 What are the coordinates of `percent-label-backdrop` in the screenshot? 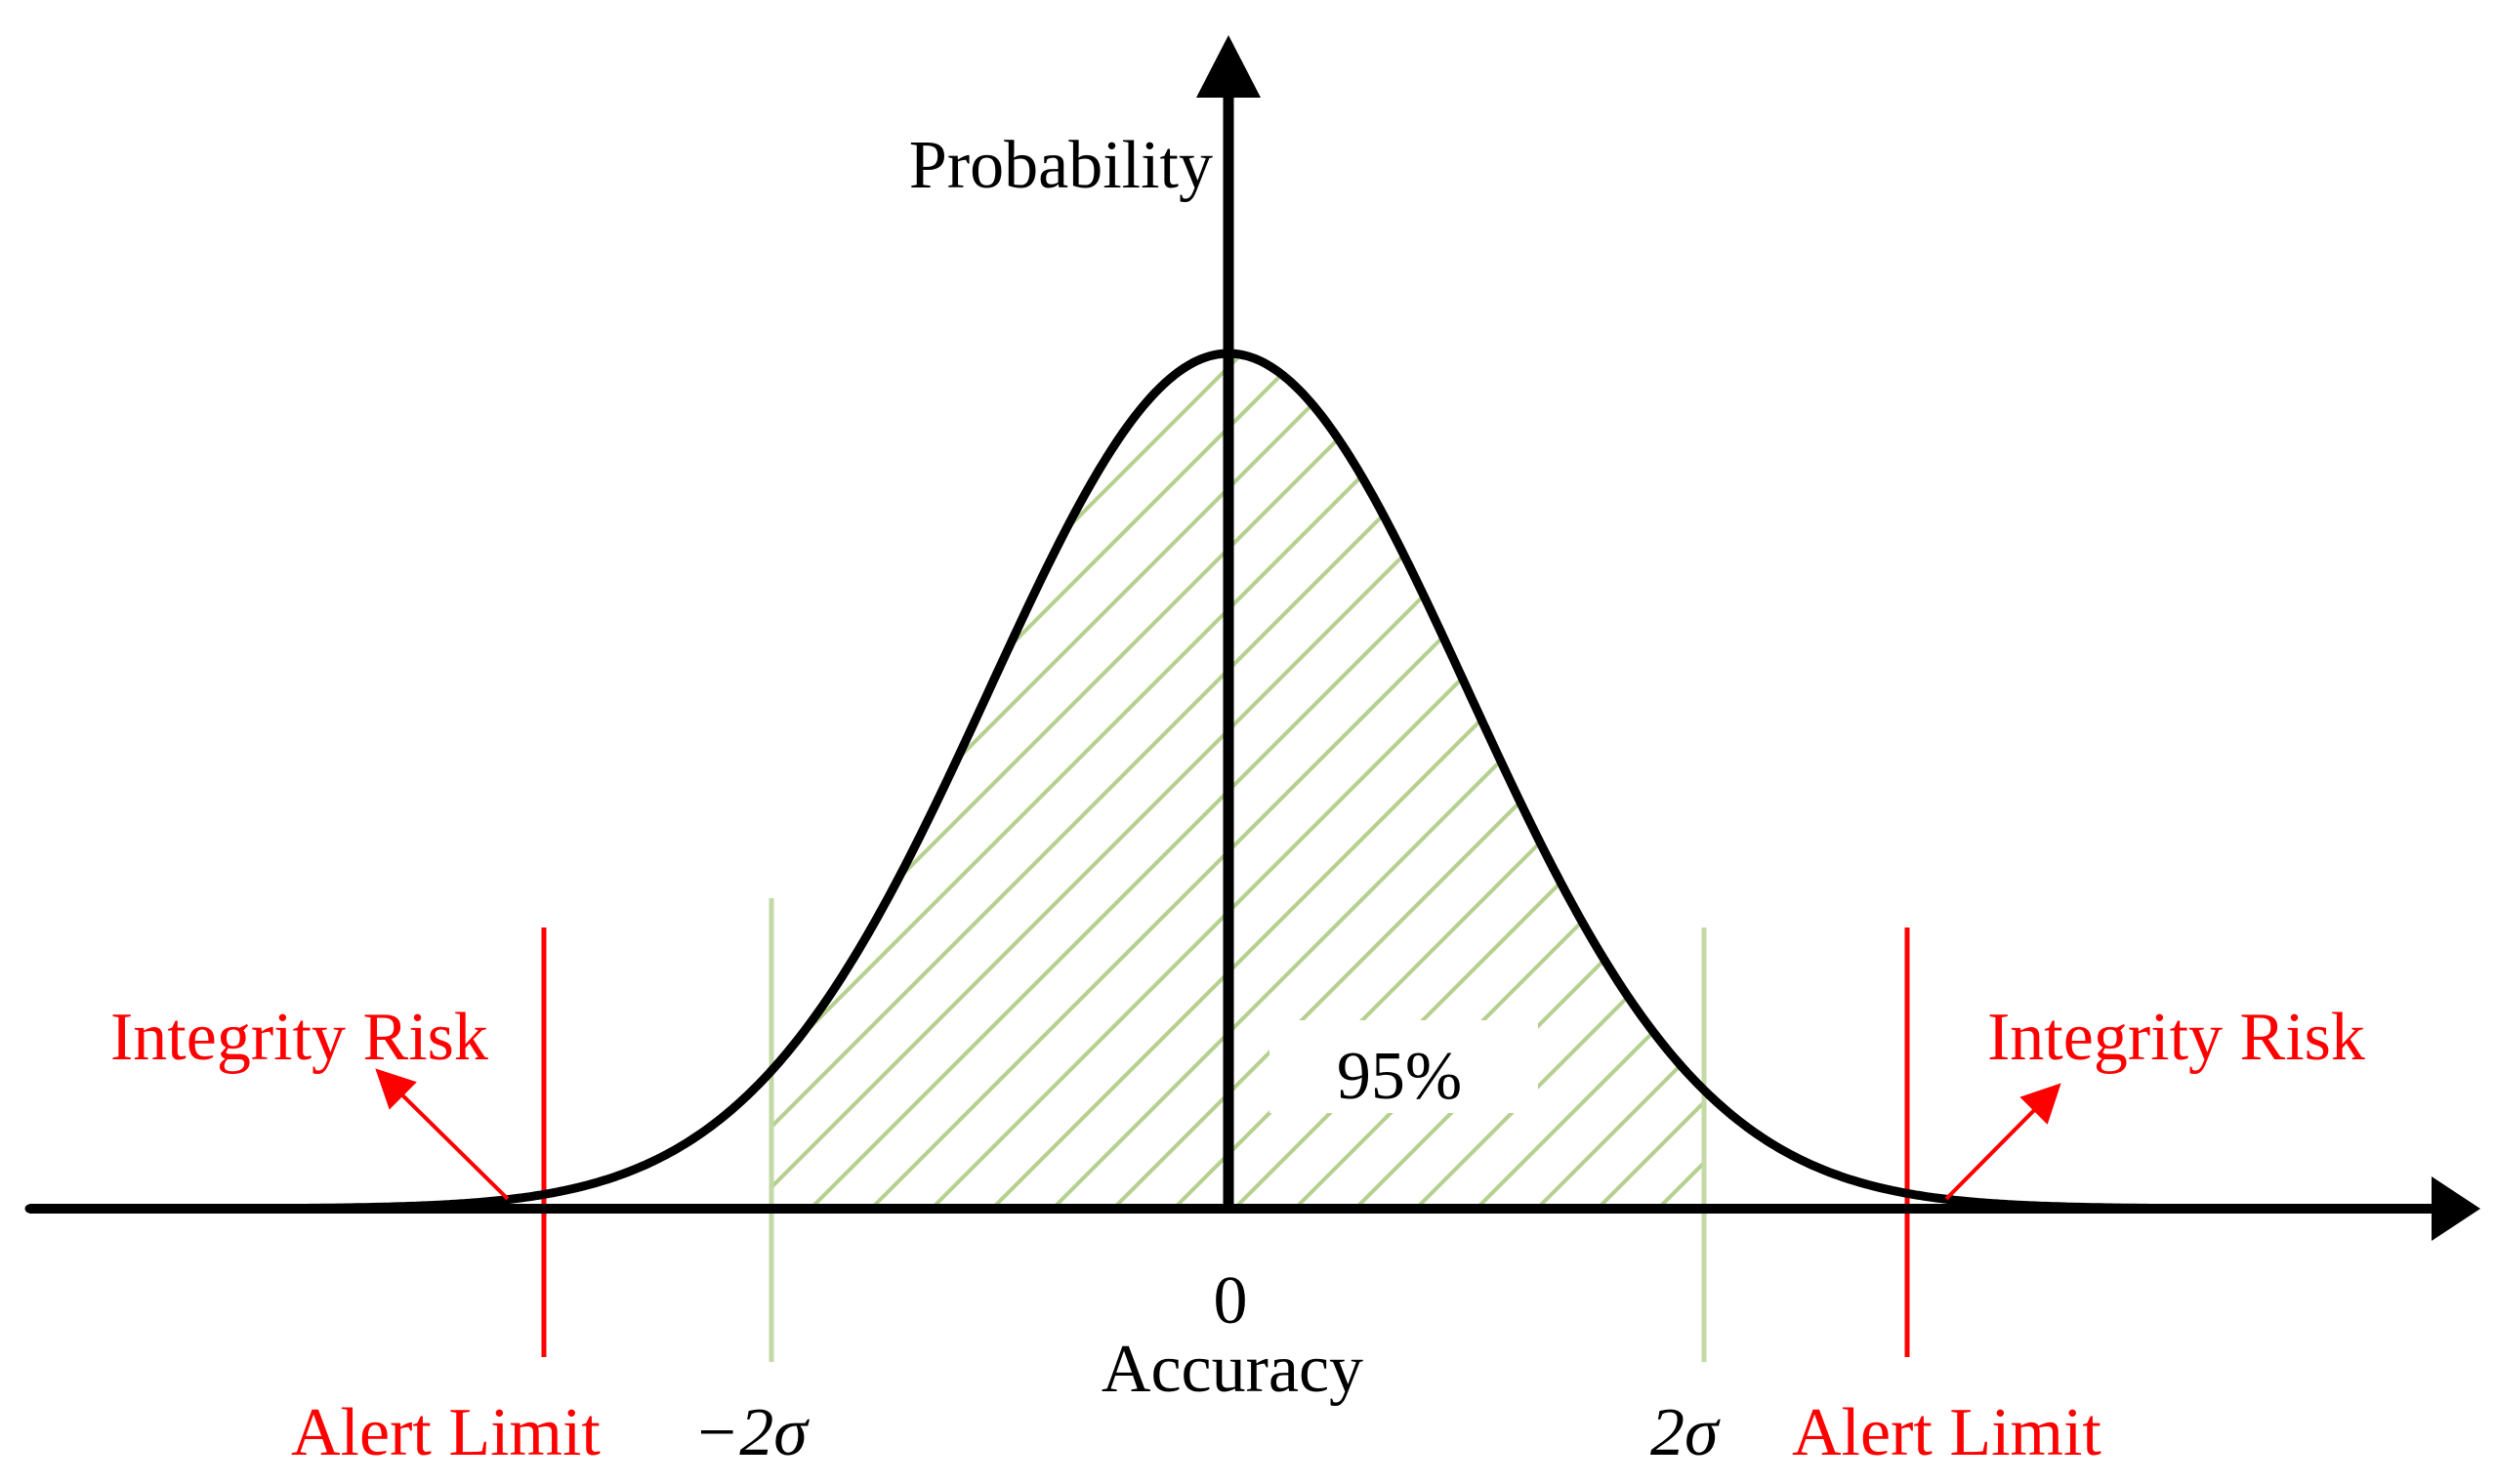 It's located at (1403, 1066).